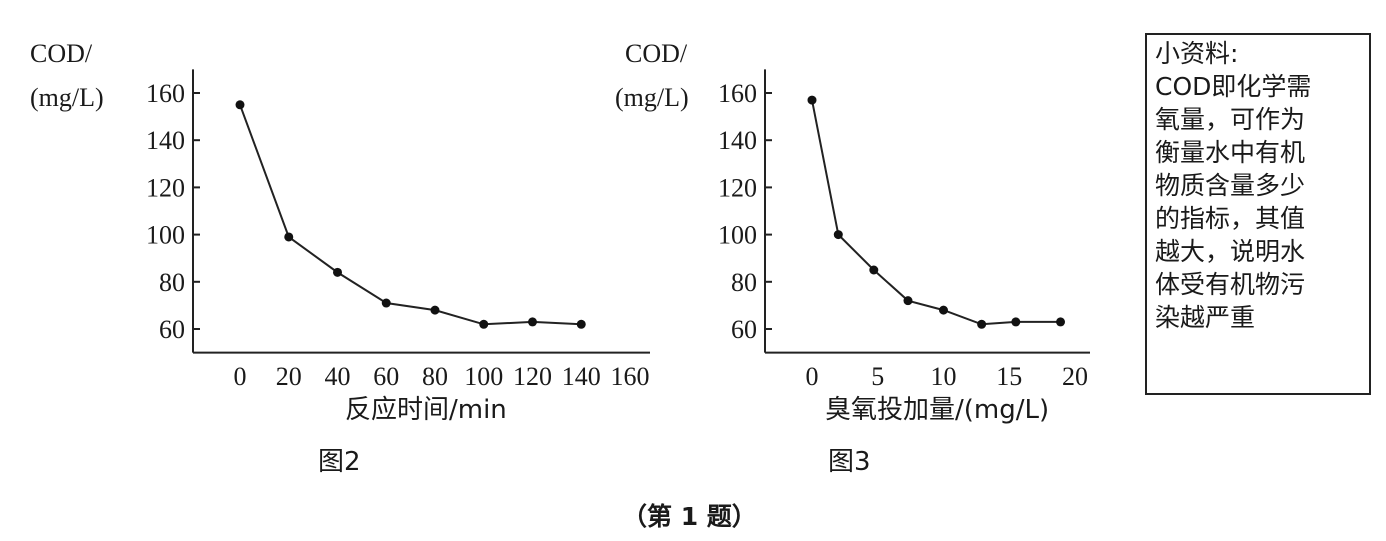  I want to click on note-line: 物质含量多少, so click(1230, 185).